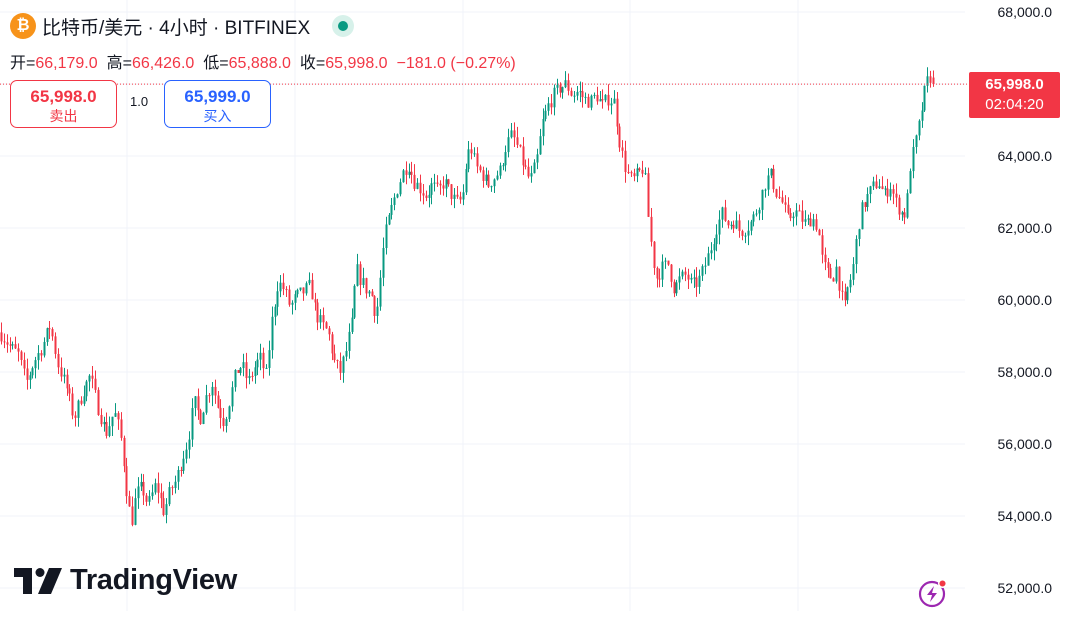 The image size is (1066, 621). What do you see at coordinates (63, 104) in the screenshot?
I see `sell-button: 65,998.0 卖出` at bounding box center [63, 104].